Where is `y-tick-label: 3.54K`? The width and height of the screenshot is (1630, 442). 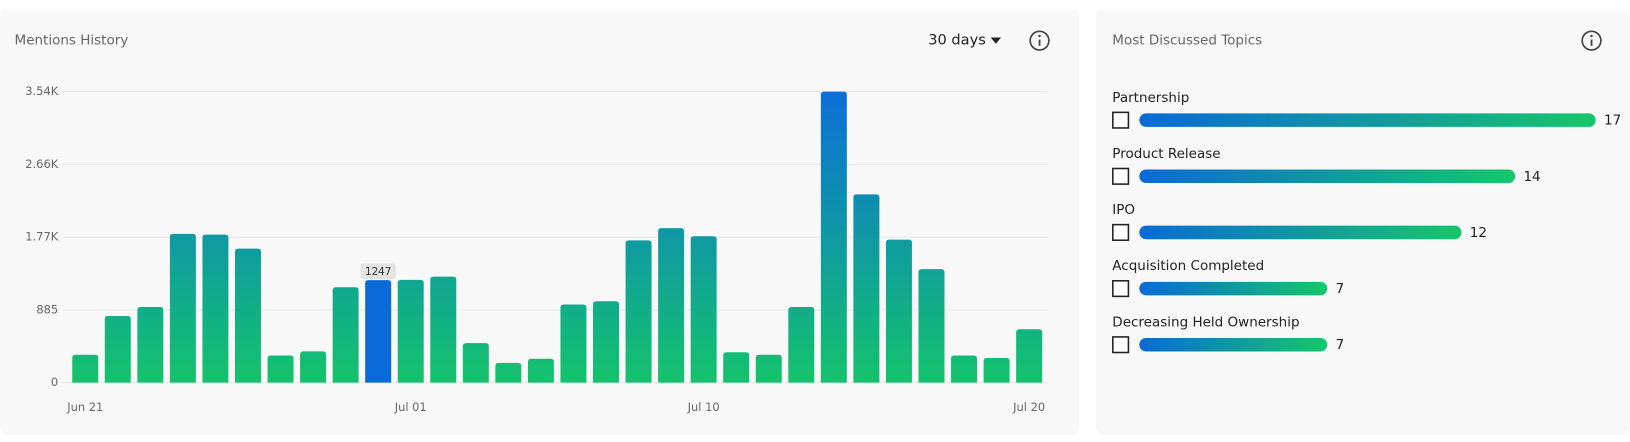
y-tick-label: 3.54K is located at coordinates (41, 91).